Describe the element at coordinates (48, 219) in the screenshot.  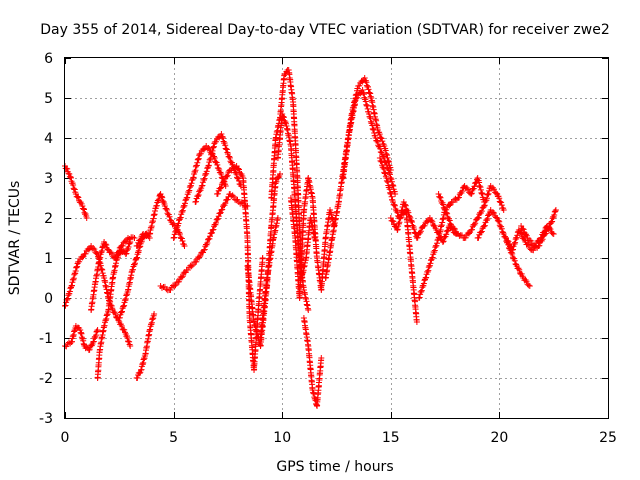
I see `y-tick-label: 2` at that location.